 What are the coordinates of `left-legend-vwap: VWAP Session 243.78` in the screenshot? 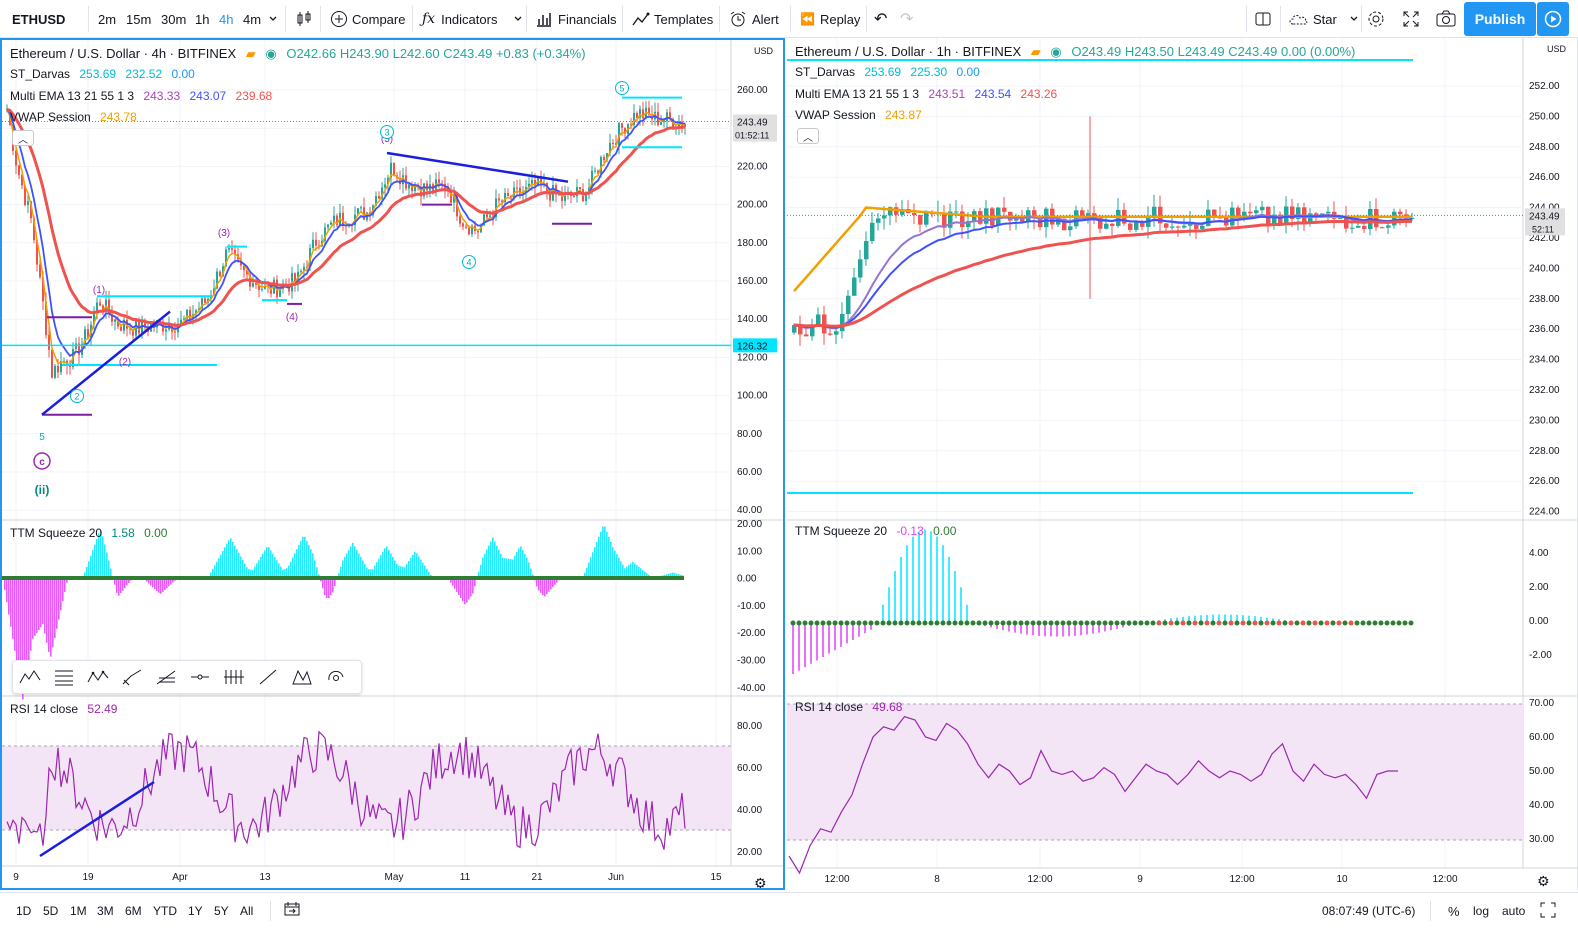 It's located at (76, 117).